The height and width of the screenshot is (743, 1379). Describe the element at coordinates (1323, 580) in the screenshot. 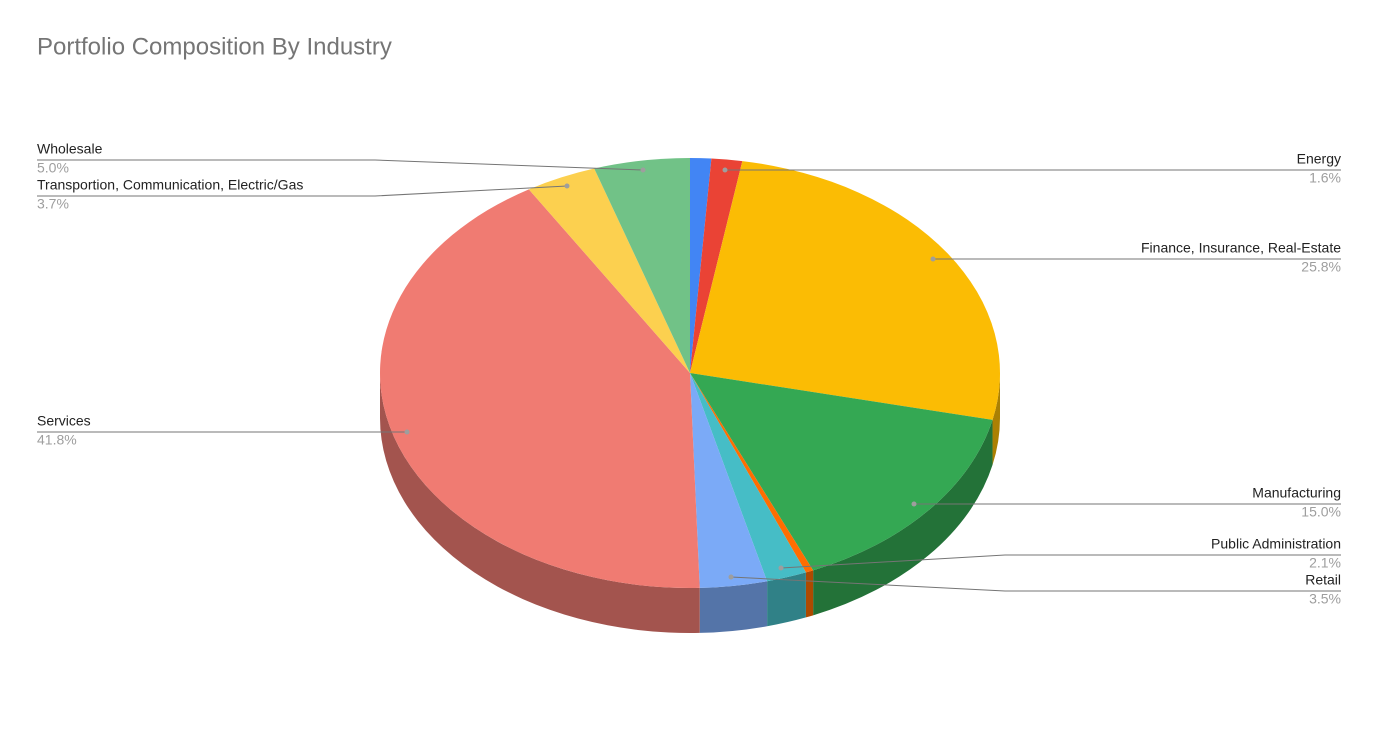

I see `category-label: Retail` at that location.